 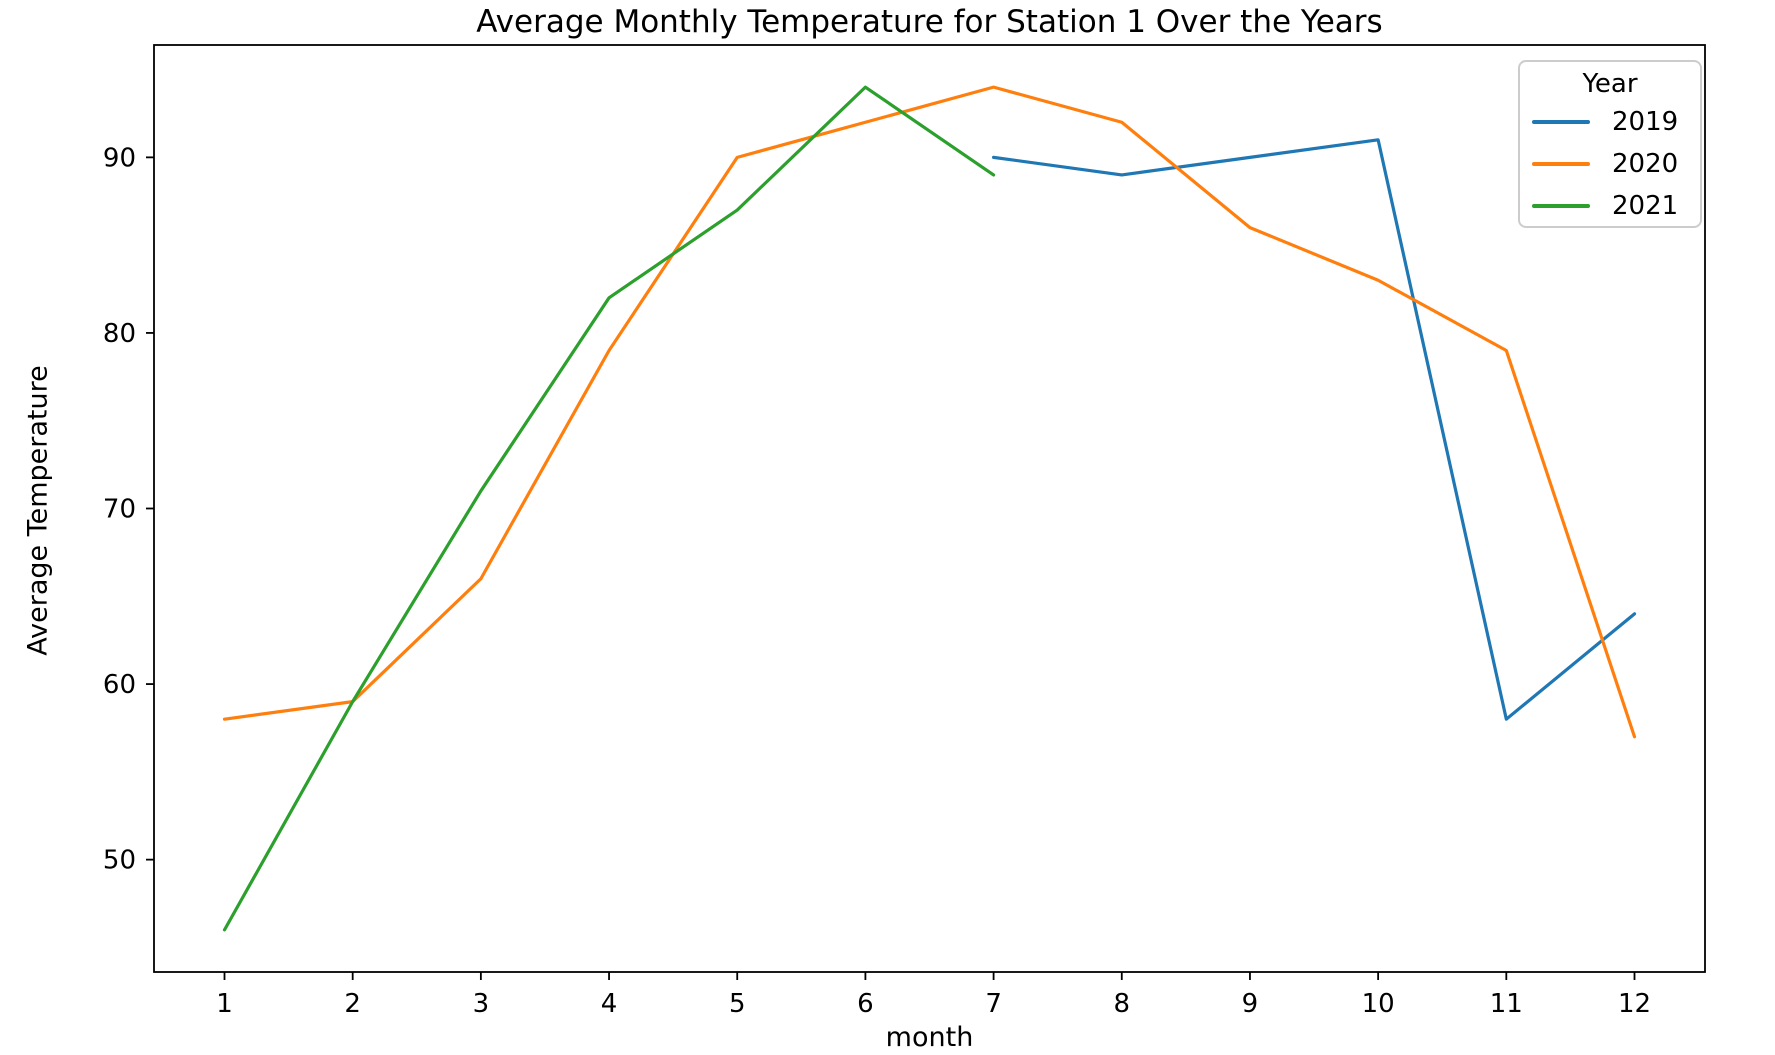 What do you see at coordinates (352, 1004) in the screenshot?
I see `x-tick-label: 2` at bounding box center [352, 1004].